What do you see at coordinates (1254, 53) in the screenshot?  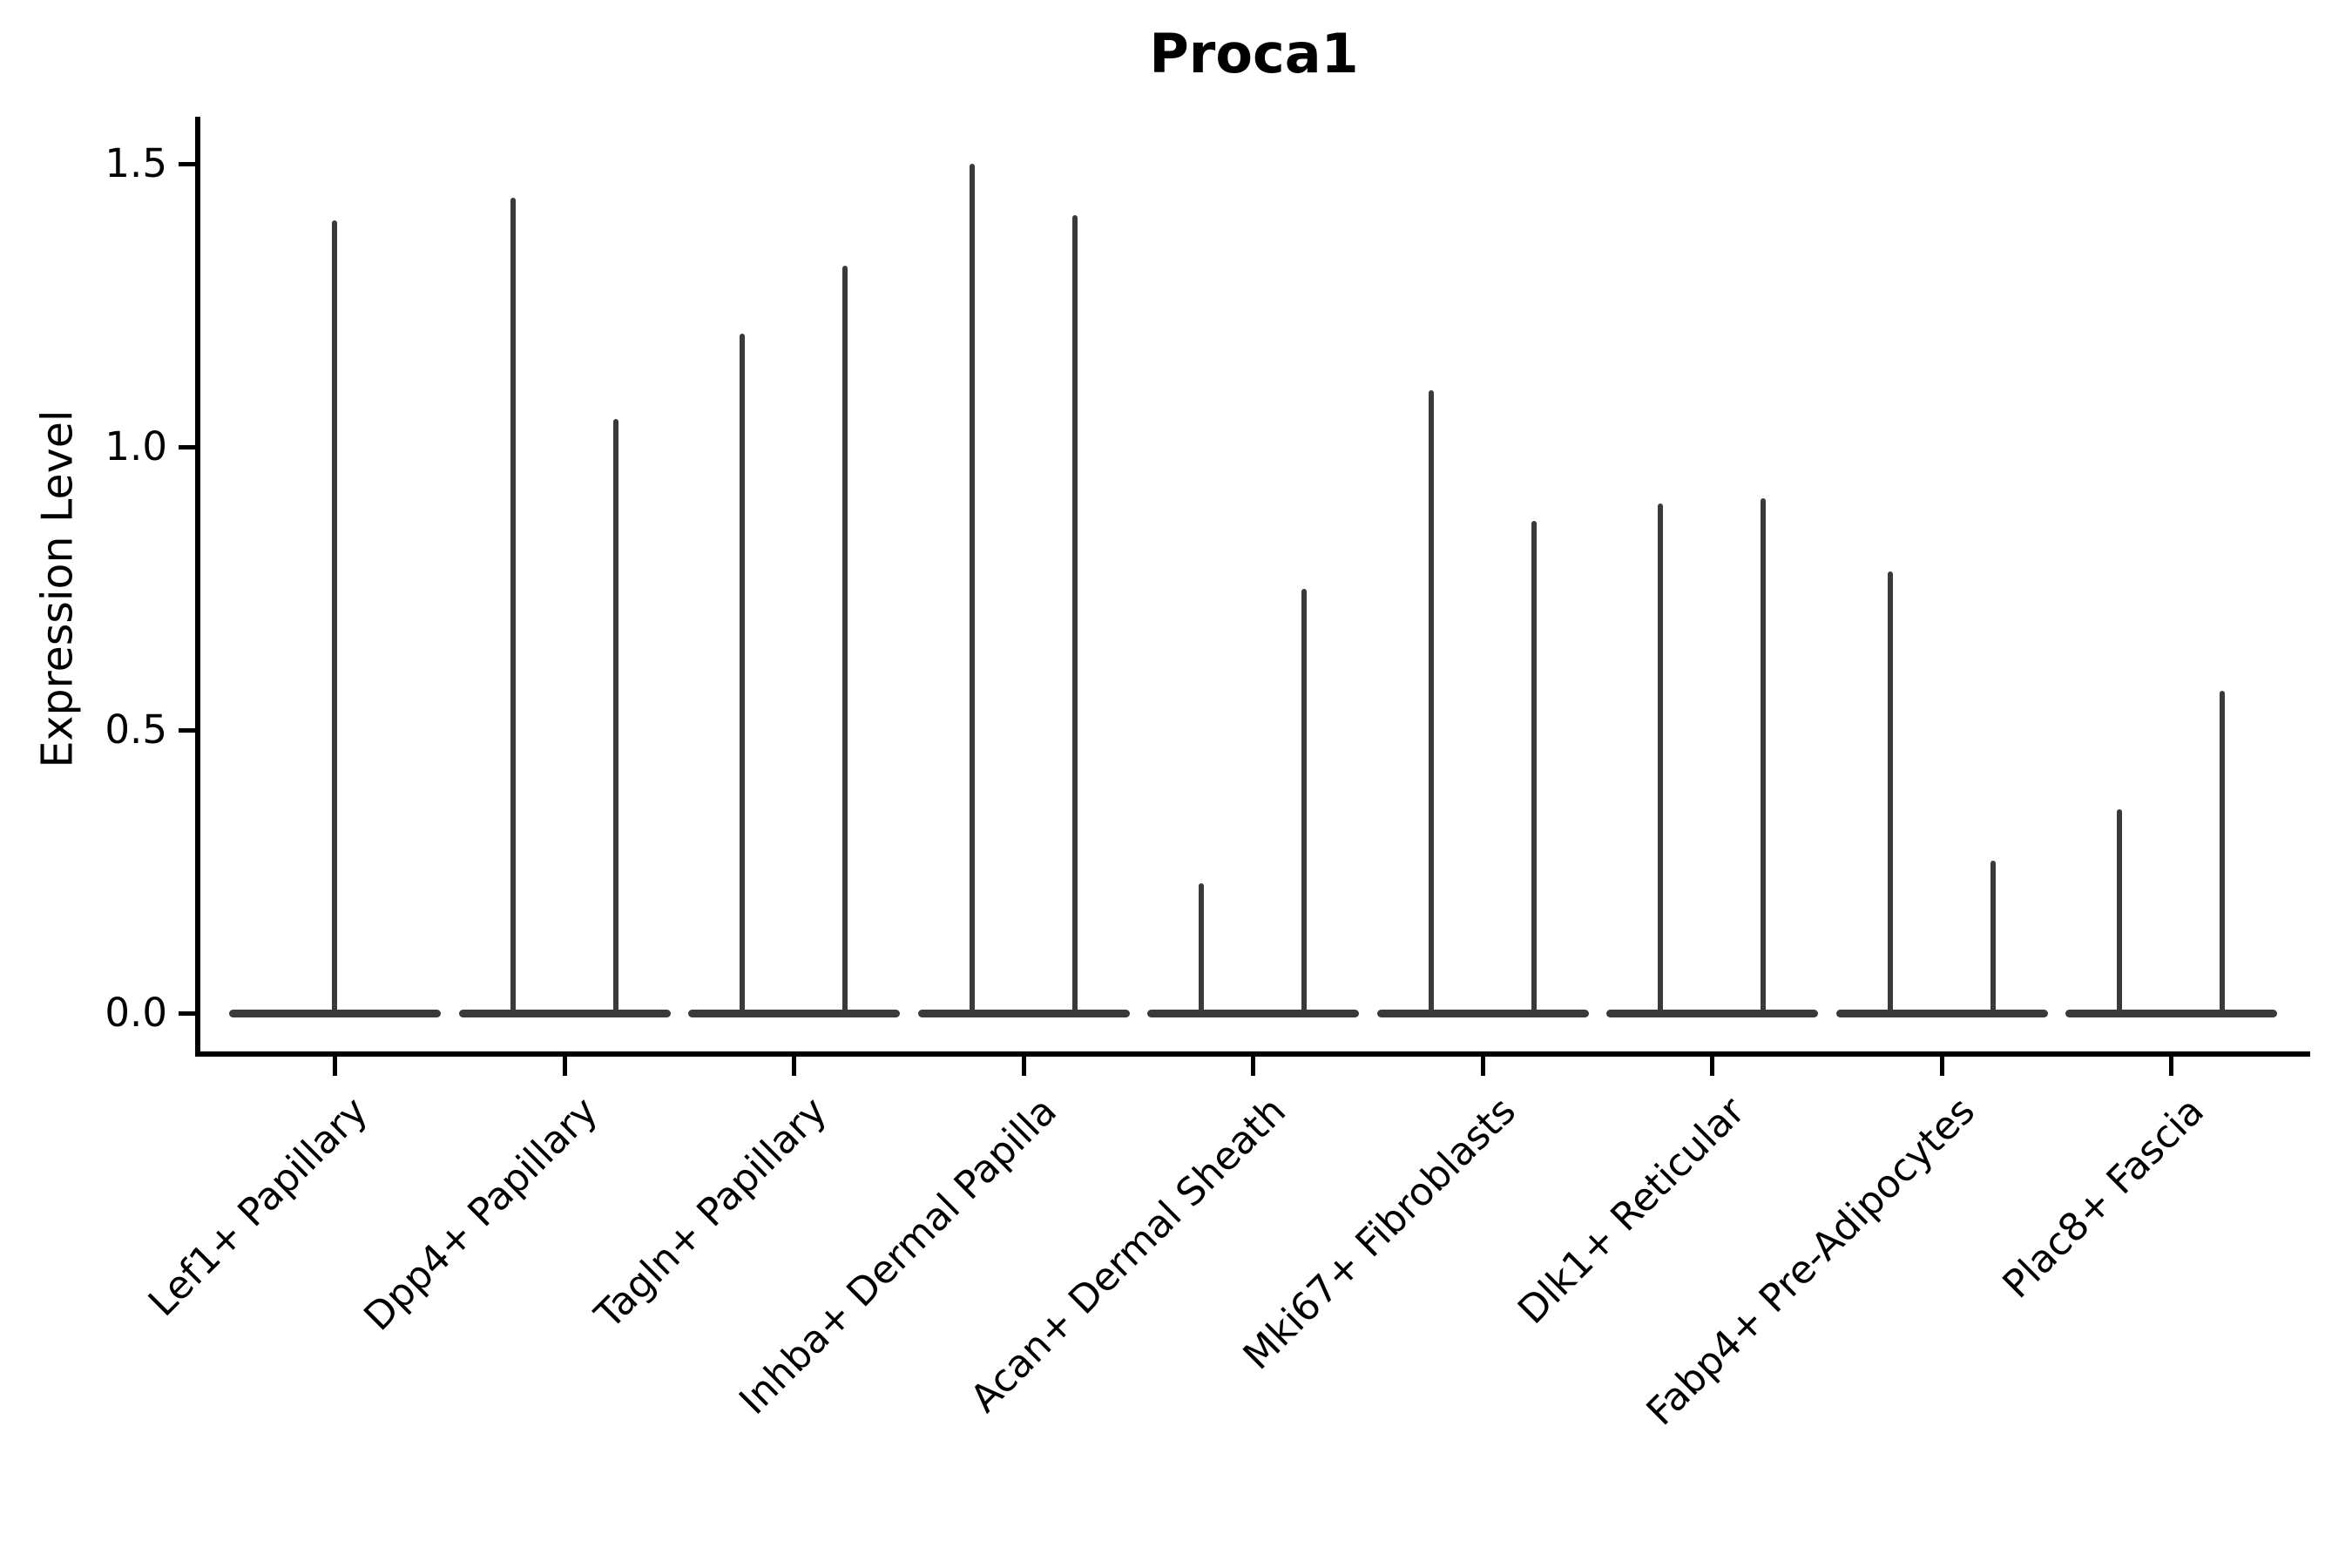 I see `chart-title: Proca1` at bounding box center [1254, 53].